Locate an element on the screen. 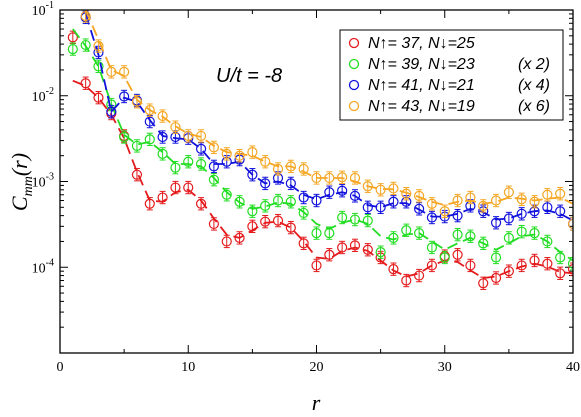  legend-label: N↑= 43, N↓=19 is located at coordinates (421, 106).